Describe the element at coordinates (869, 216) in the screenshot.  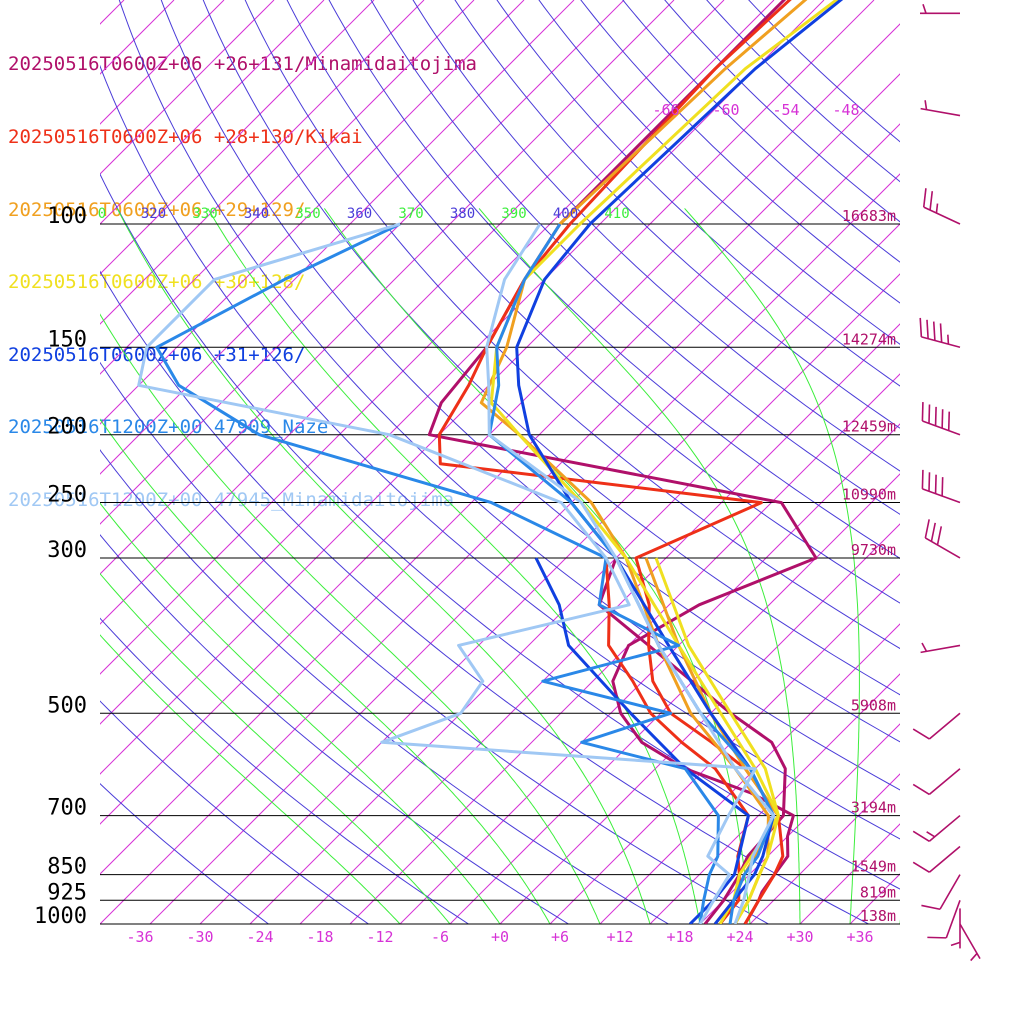
I see `height-label: 16683m` at that location.